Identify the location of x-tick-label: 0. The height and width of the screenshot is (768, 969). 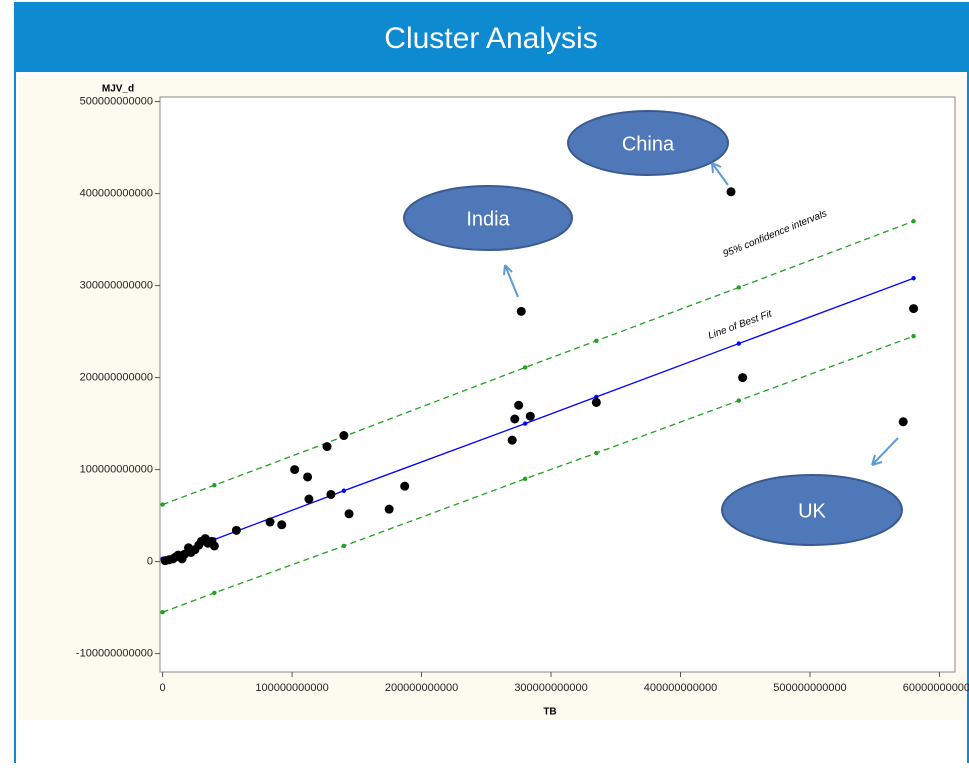
(163, 688).